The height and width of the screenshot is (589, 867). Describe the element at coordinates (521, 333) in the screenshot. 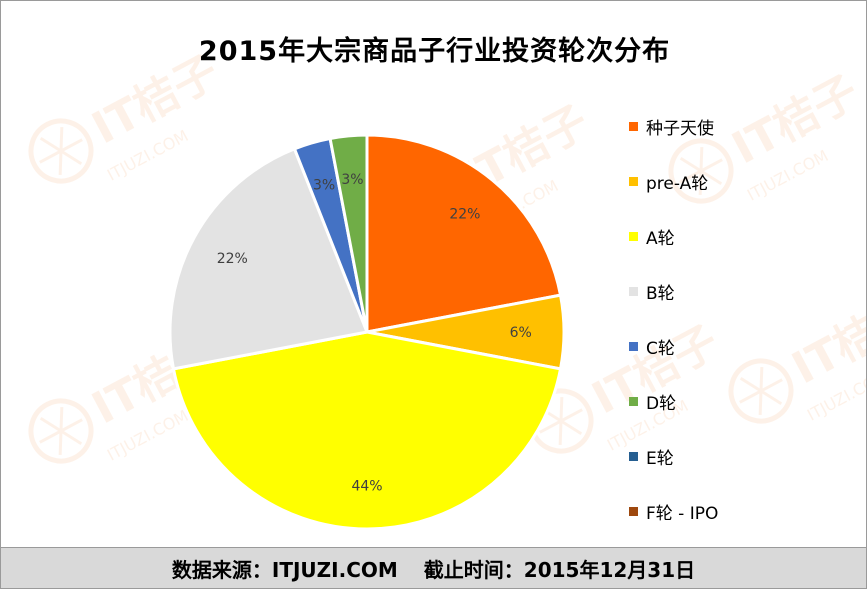

I see `pie-data-label: 6%` at that location.